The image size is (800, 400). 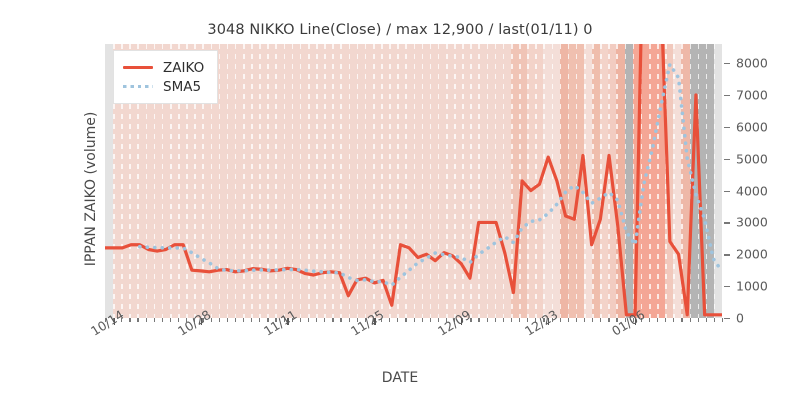 What do you see at coordinates (752, 95) in the screenshot?
I see `y-tick-label: 7000` at bounding box center [752, 95].